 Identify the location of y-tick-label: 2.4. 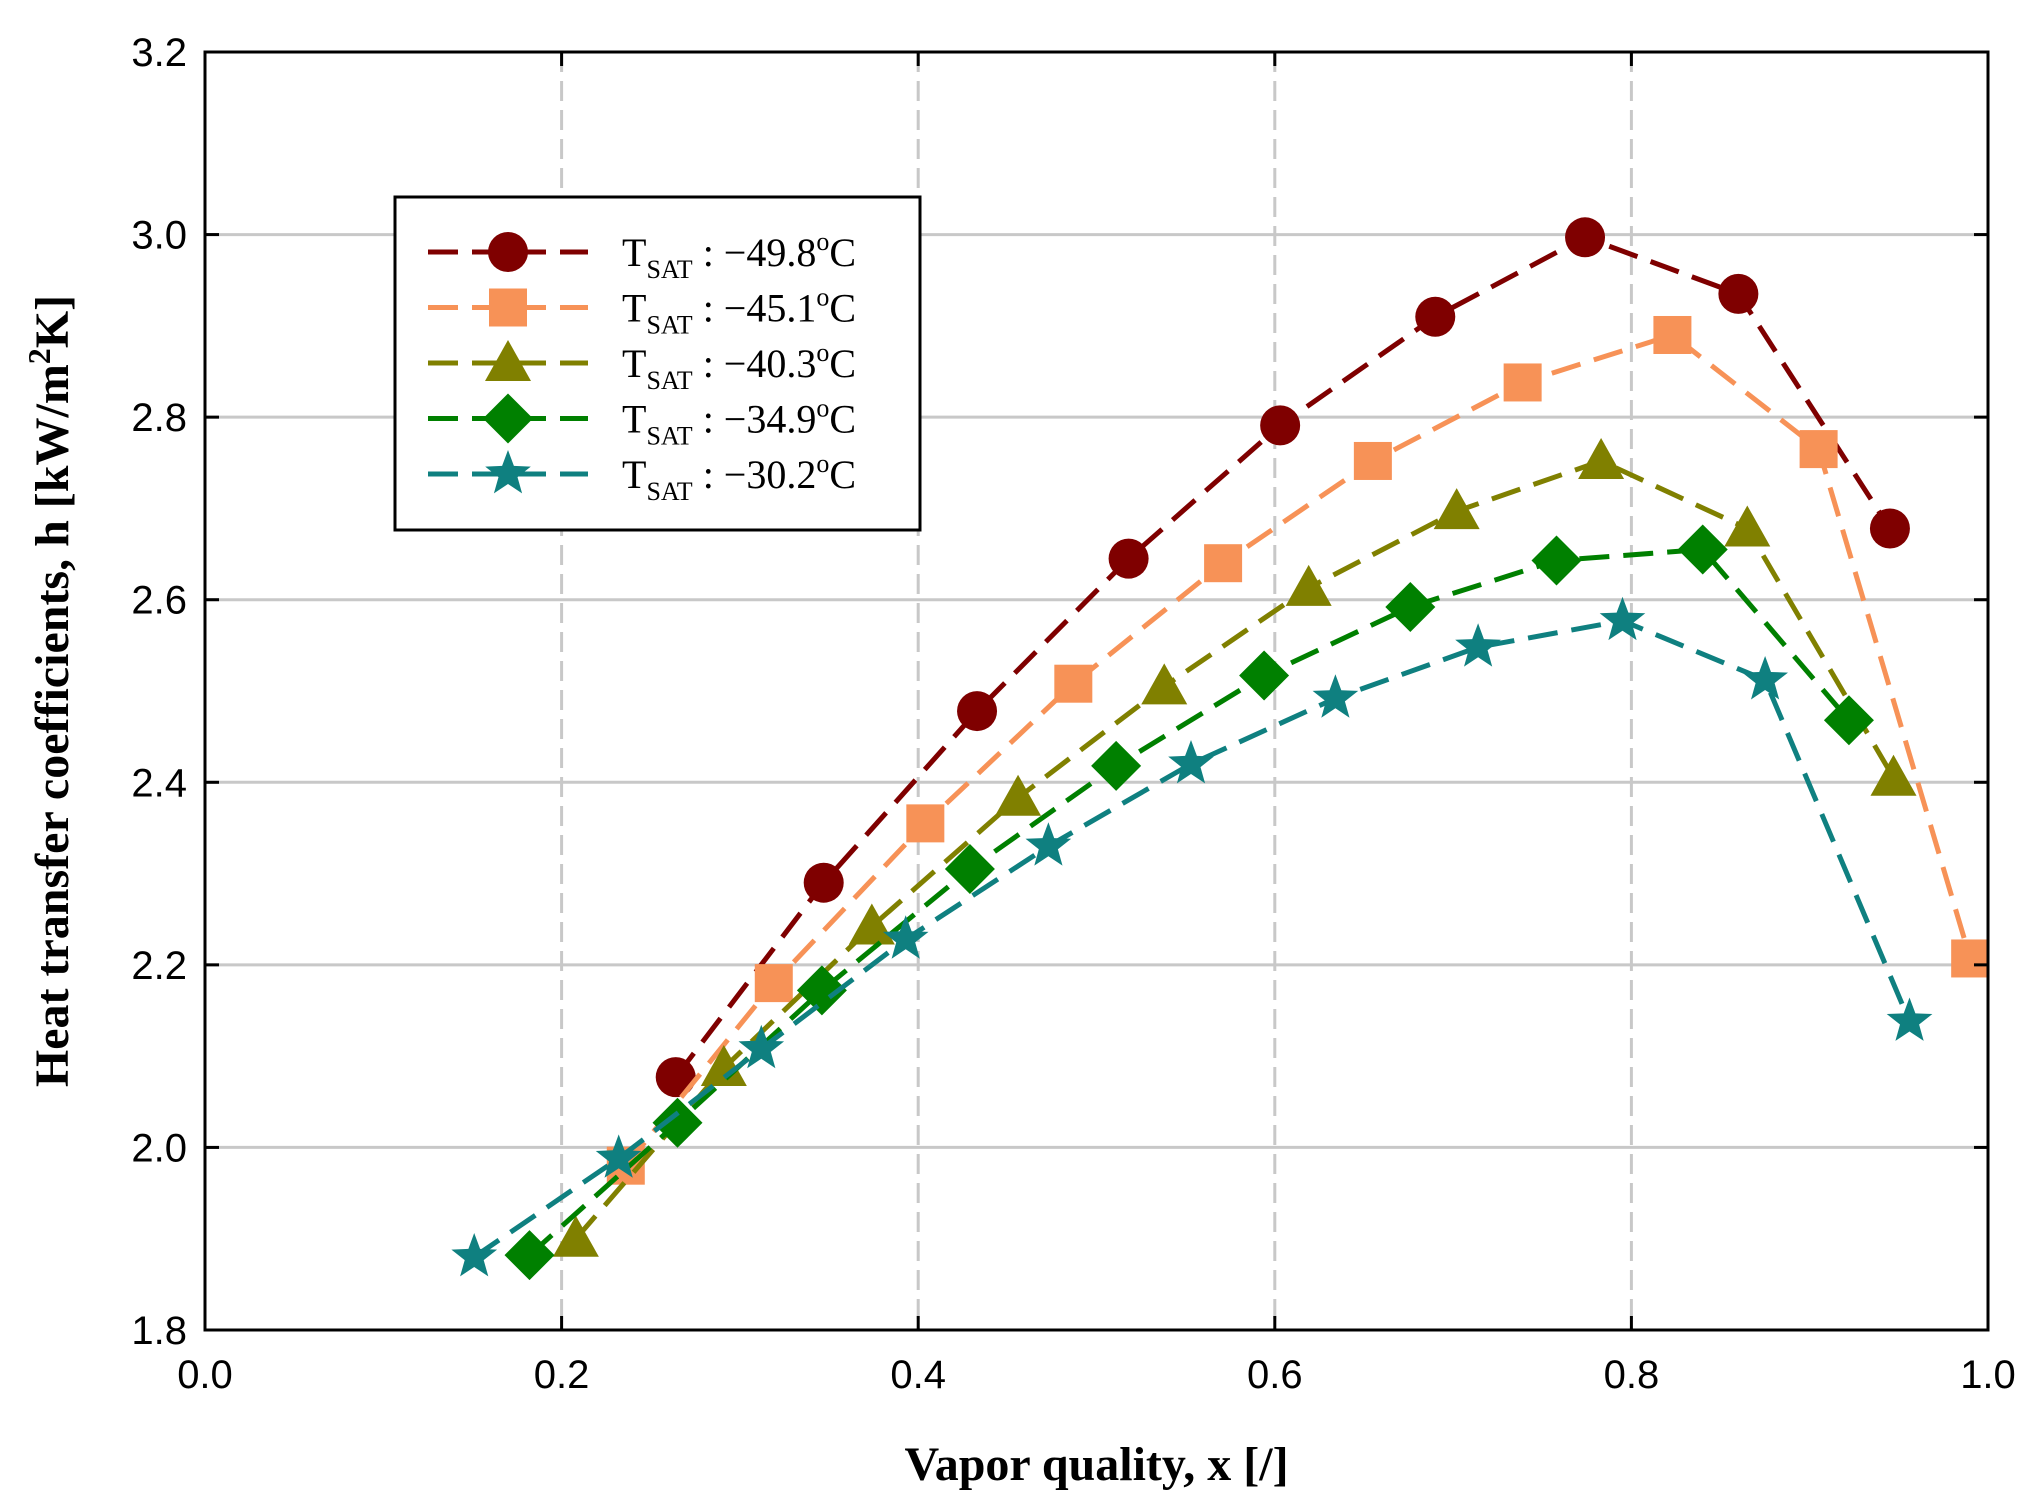
(159, 783).